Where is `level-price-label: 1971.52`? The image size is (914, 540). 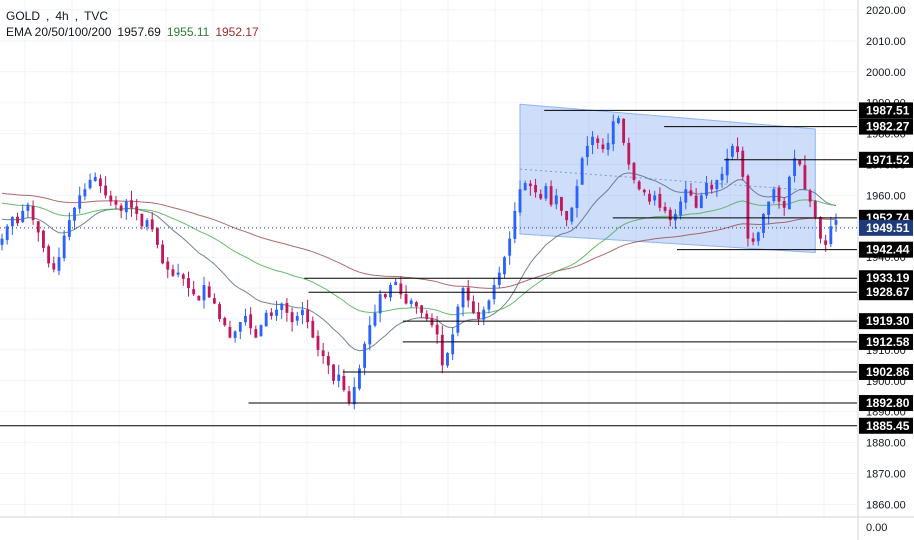
level-price-label: 1971.52 is located at coordinates (888, 160).